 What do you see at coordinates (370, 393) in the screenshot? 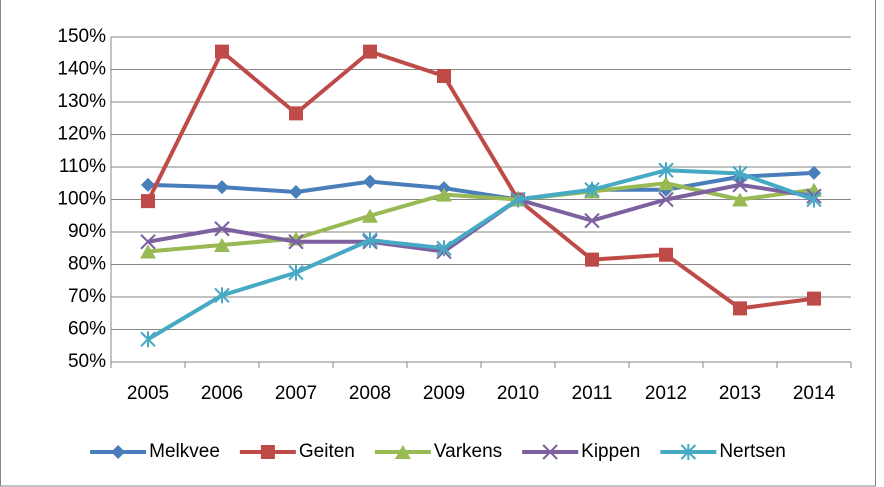
I see `x-tick-label: 2008` at bounding box center [370, 393].